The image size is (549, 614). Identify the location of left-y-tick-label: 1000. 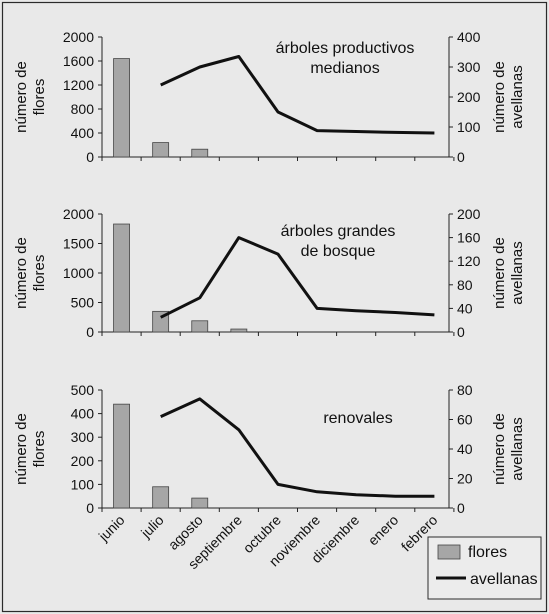
(78, 273).